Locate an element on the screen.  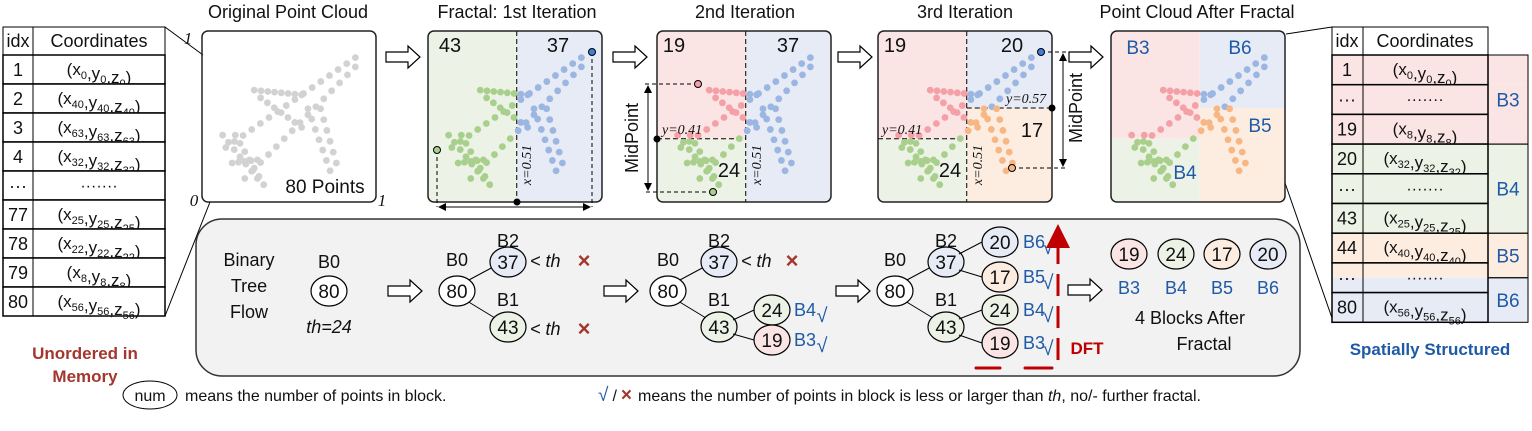
legend-slash: / is located at coordinates (614, 396).